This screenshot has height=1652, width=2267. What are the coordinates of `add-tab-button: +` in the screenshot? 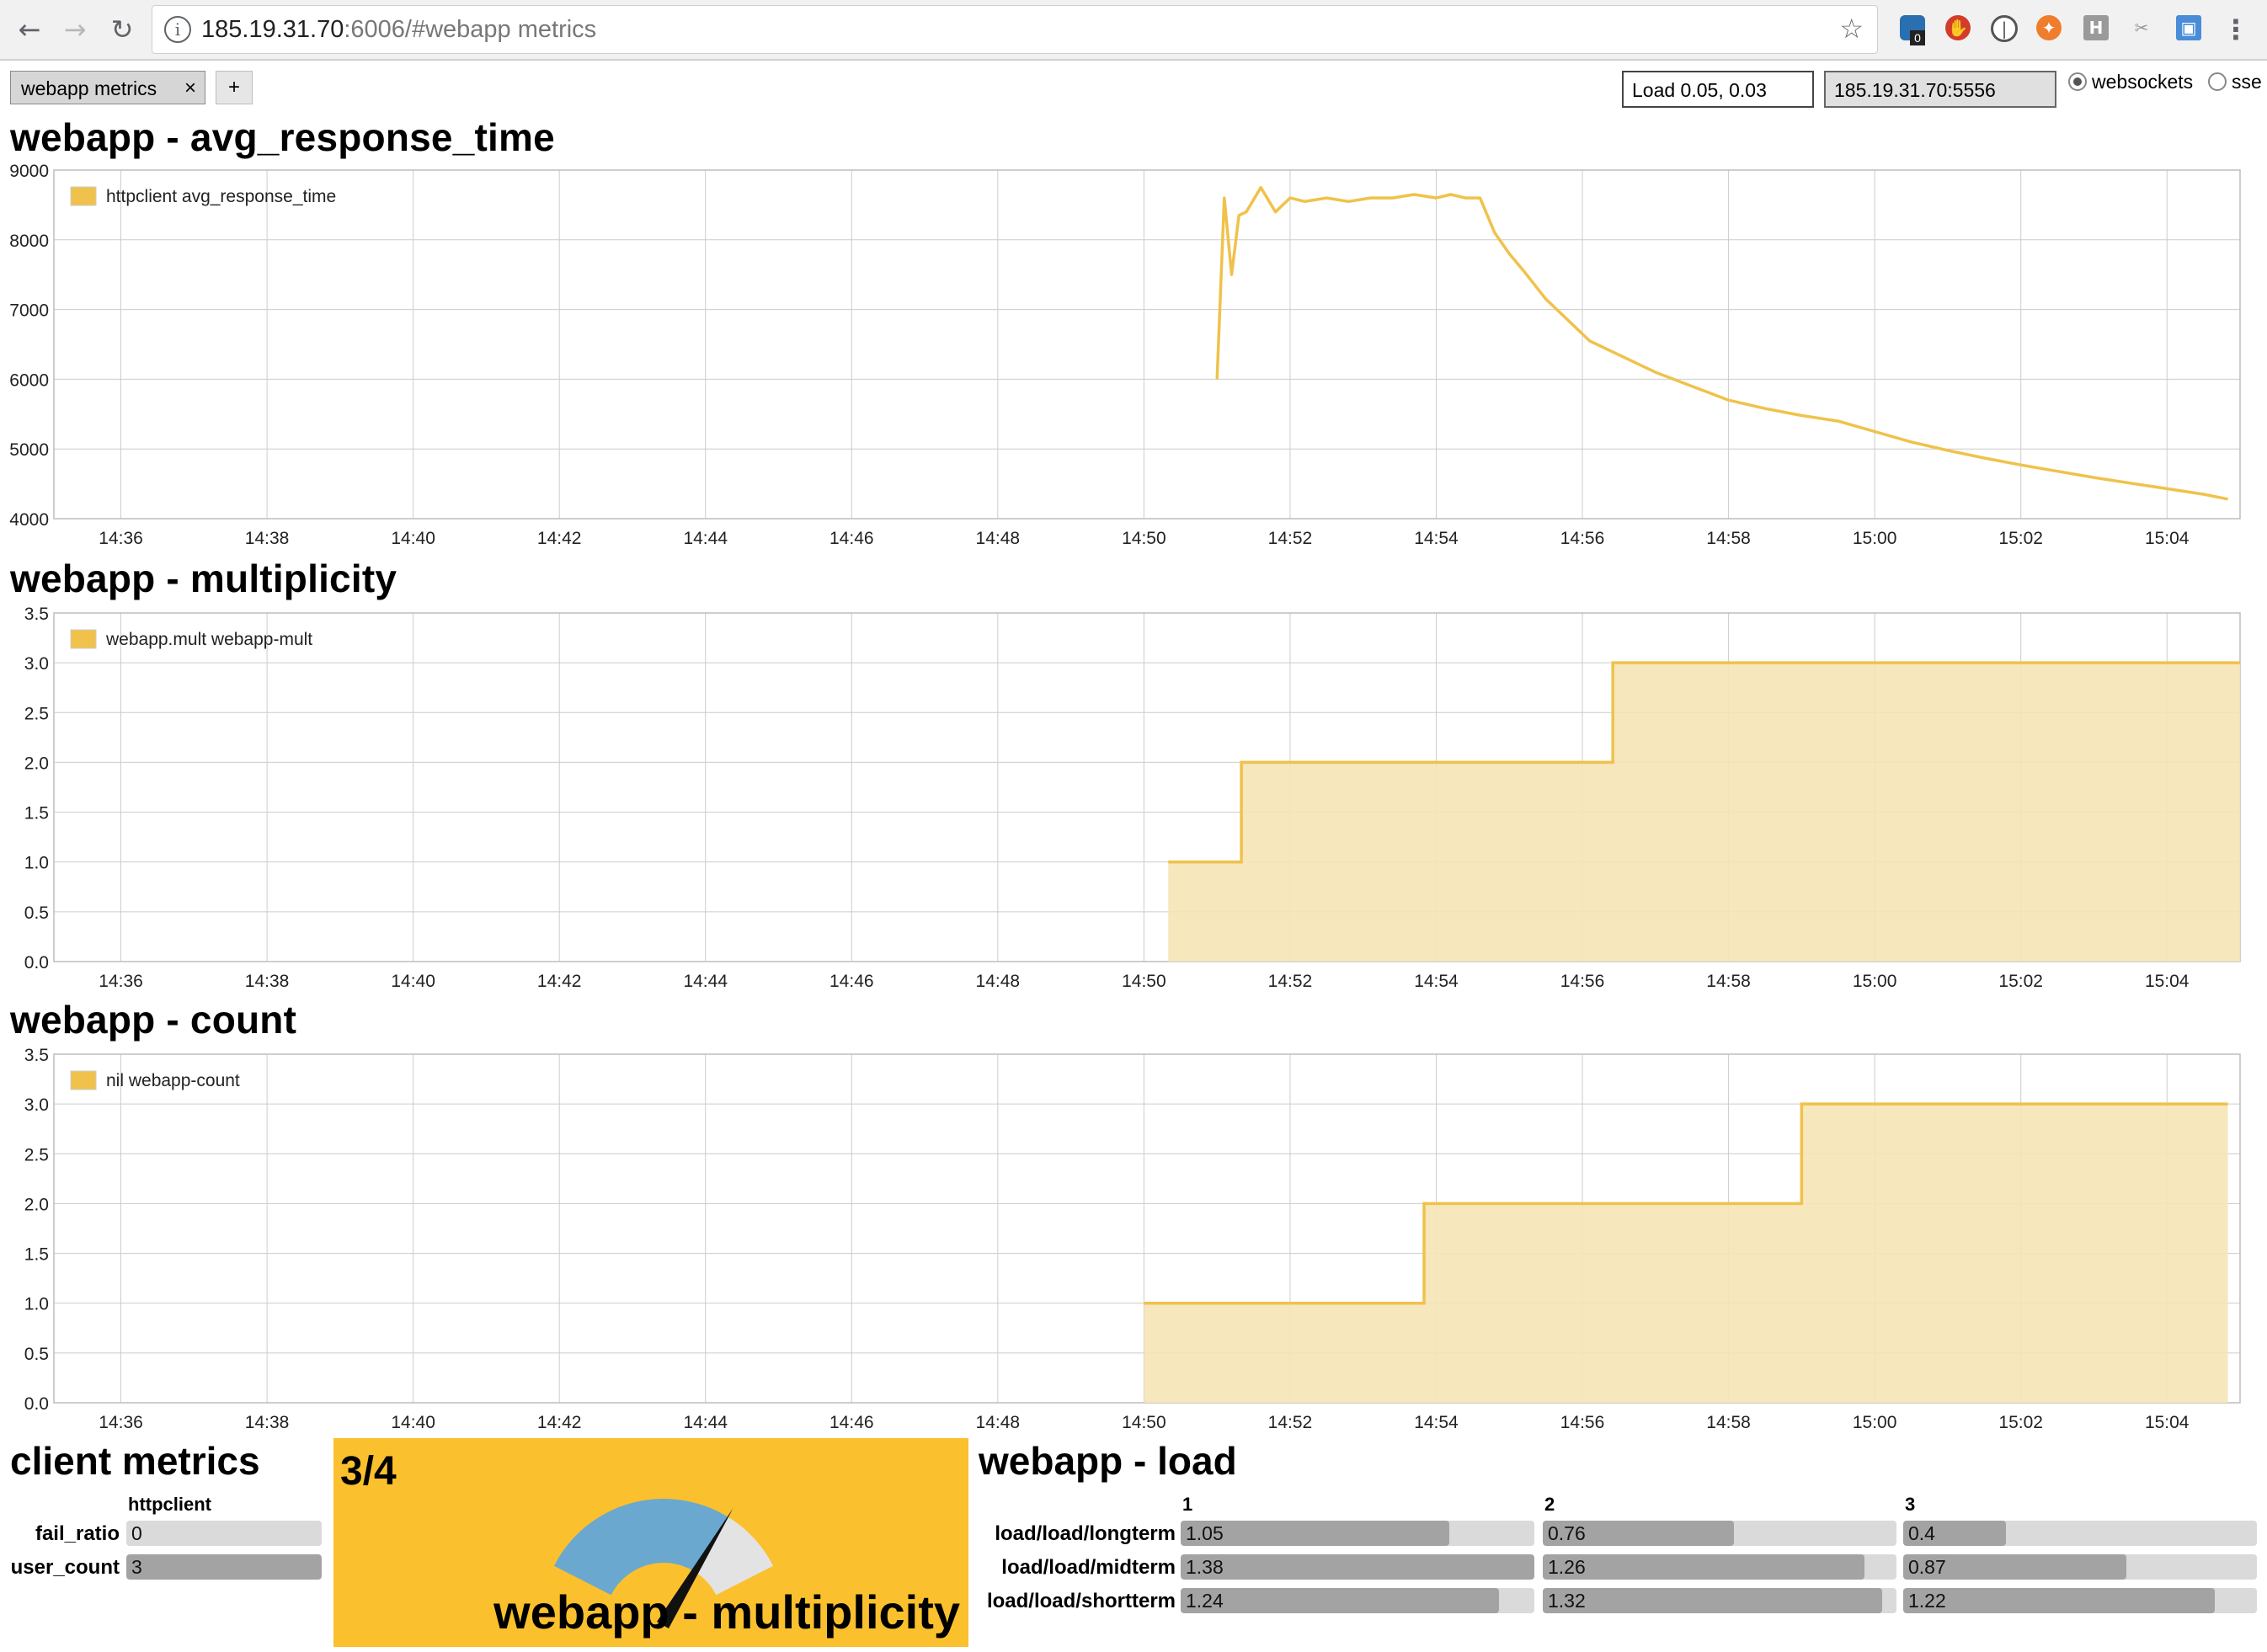 It's located at (235, 87).